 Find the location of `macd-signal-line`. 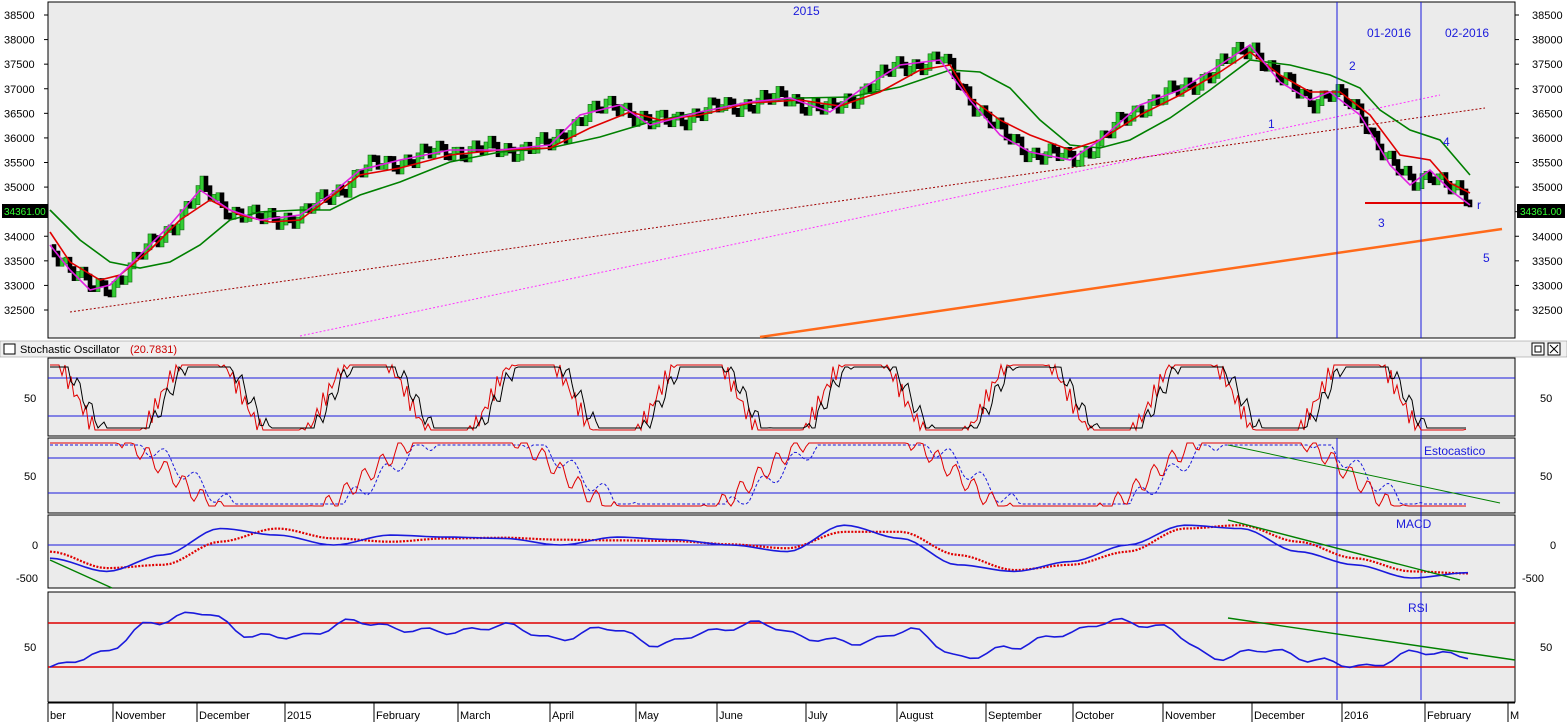

macd-signal-line is located at coordinates (759, 549).